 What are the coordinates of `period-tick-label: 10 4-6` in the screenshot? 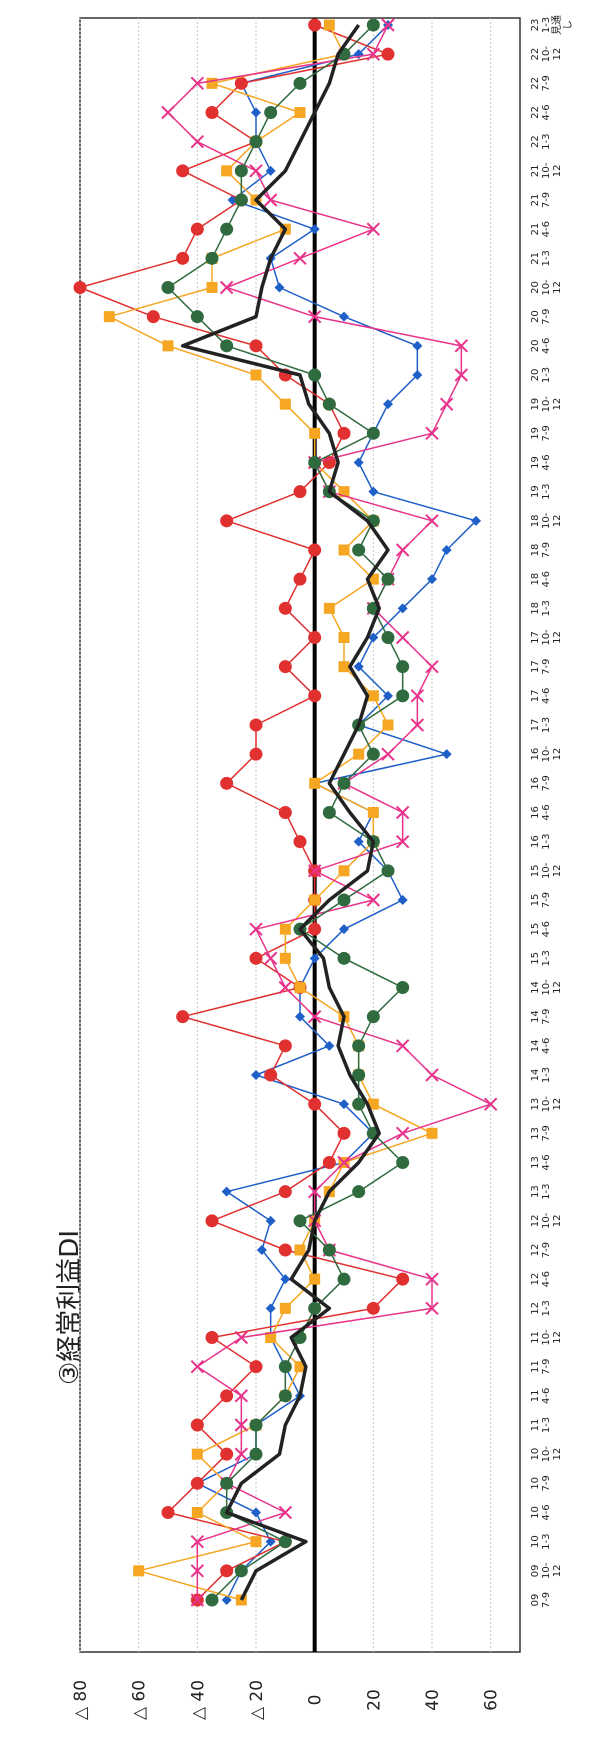 It's located at (541, 1512).